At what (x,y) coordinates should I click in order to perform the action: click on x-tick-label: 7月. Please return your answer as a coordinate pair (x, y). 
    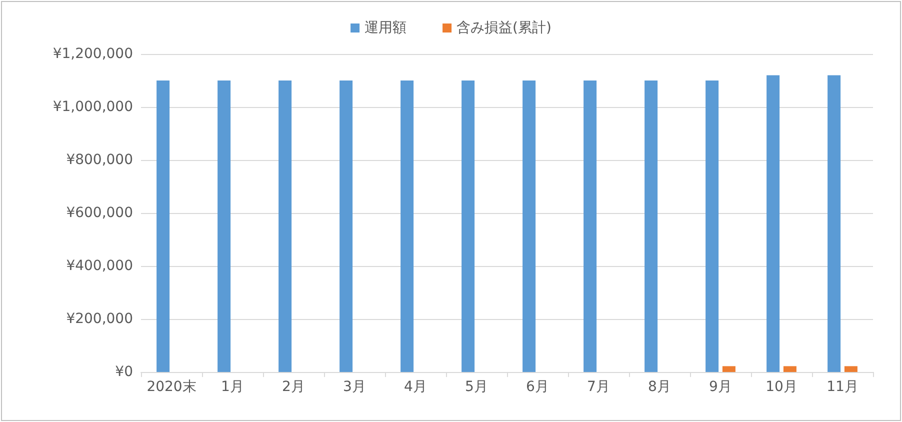
    Looking at the image, I should click on (598, 387).